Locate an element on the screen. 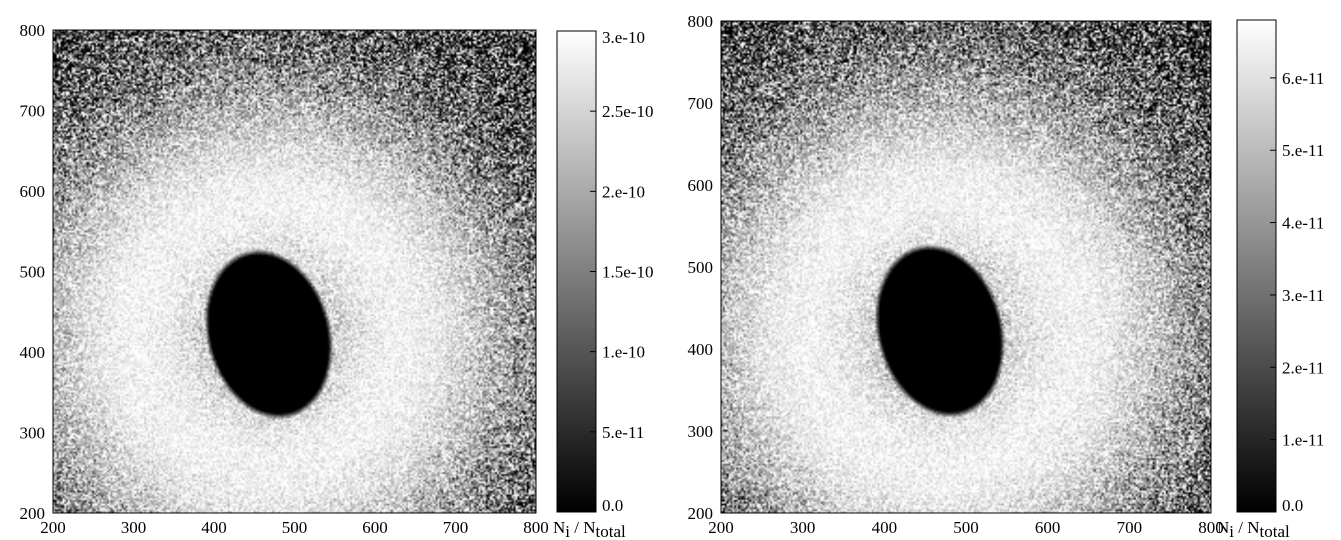  panel-2-colorbar-tick-label: 1.e-11 is located at coordinates (1303, 440).